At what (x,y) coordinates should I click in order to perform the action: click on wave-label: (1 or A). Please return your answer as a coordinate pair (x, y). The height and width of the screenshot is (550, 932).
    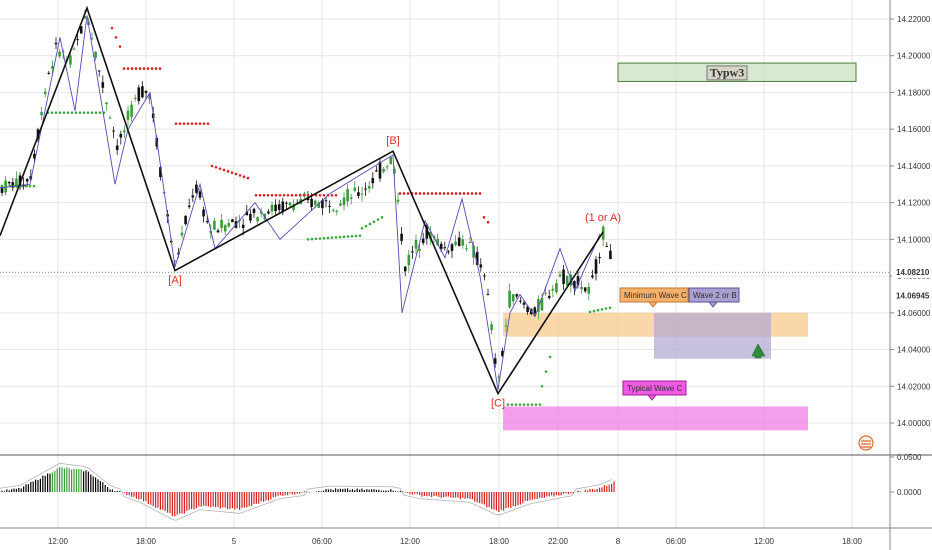
    Looking at the image, I should click on (603, 218).